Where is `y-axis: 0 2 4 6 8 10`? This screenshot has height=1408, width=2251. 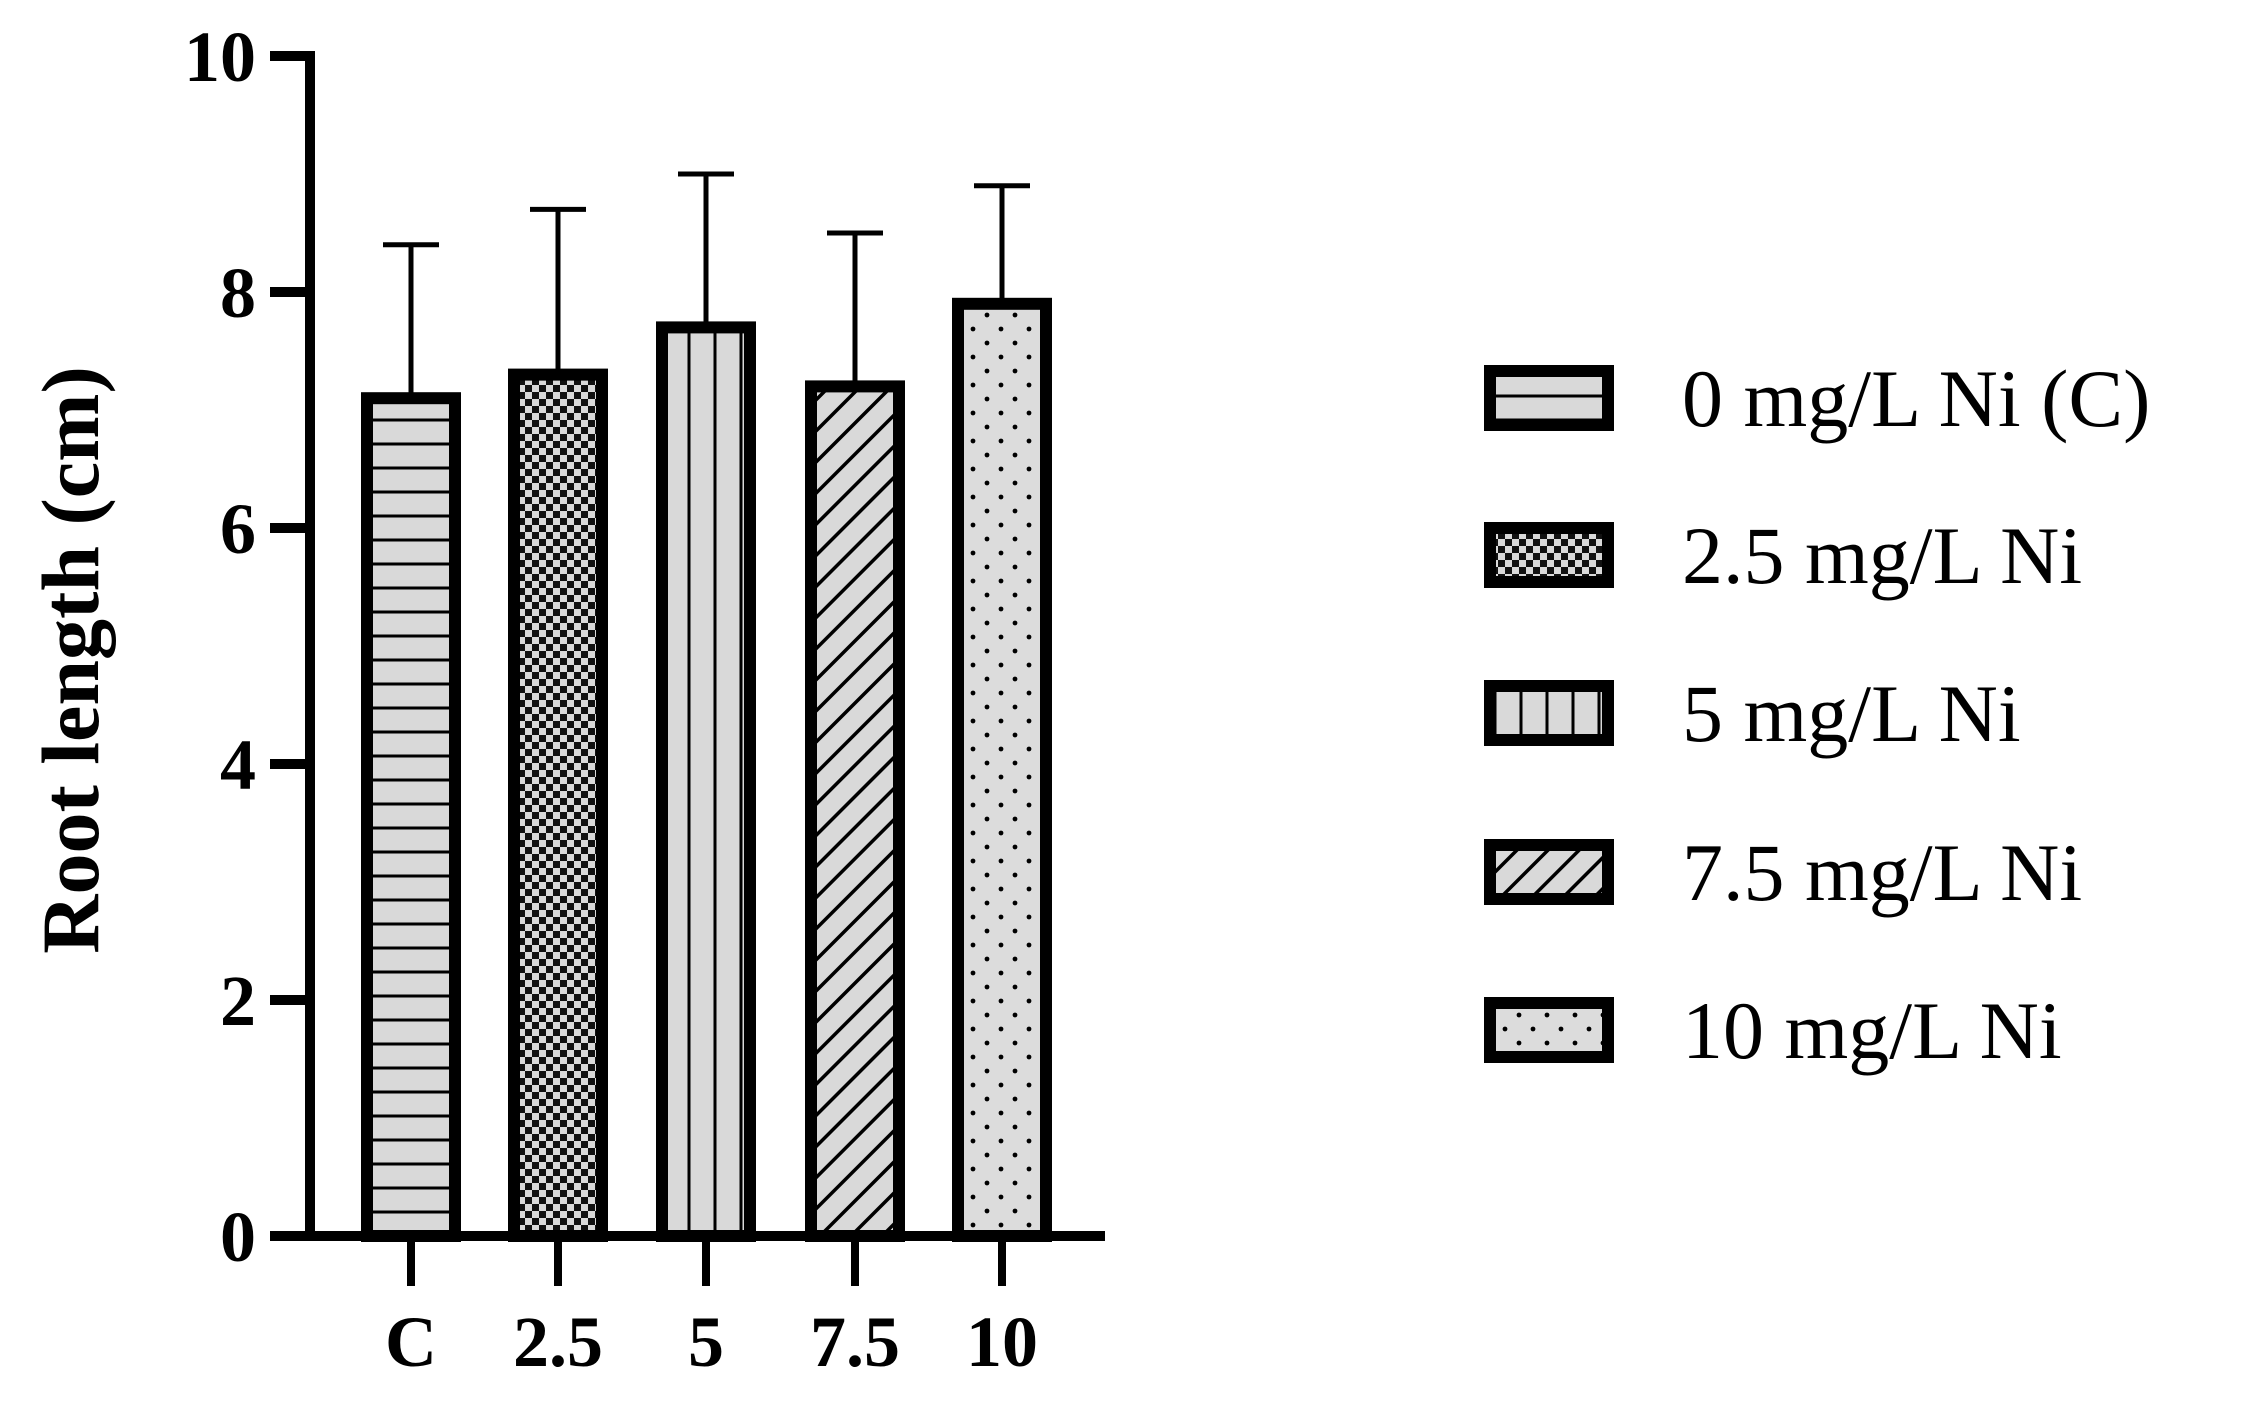
y-axis: 0 2 4 6 8 10 is located at coordinates (249, 647).